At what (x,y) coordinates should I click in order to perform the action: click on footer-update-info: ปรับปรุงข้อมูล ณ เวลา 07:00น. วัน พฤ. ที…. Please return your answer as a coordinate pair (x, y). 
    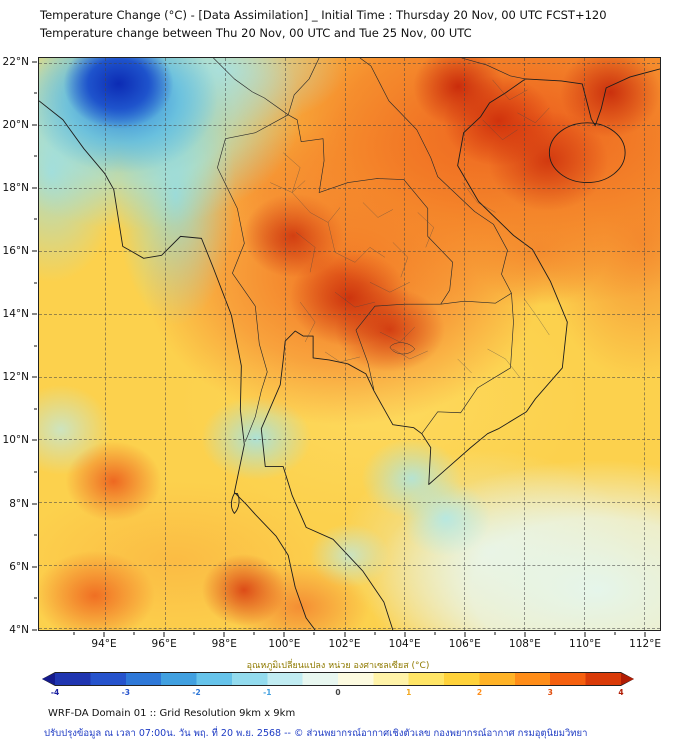
    Looking at the image, I should click on (316, 733).